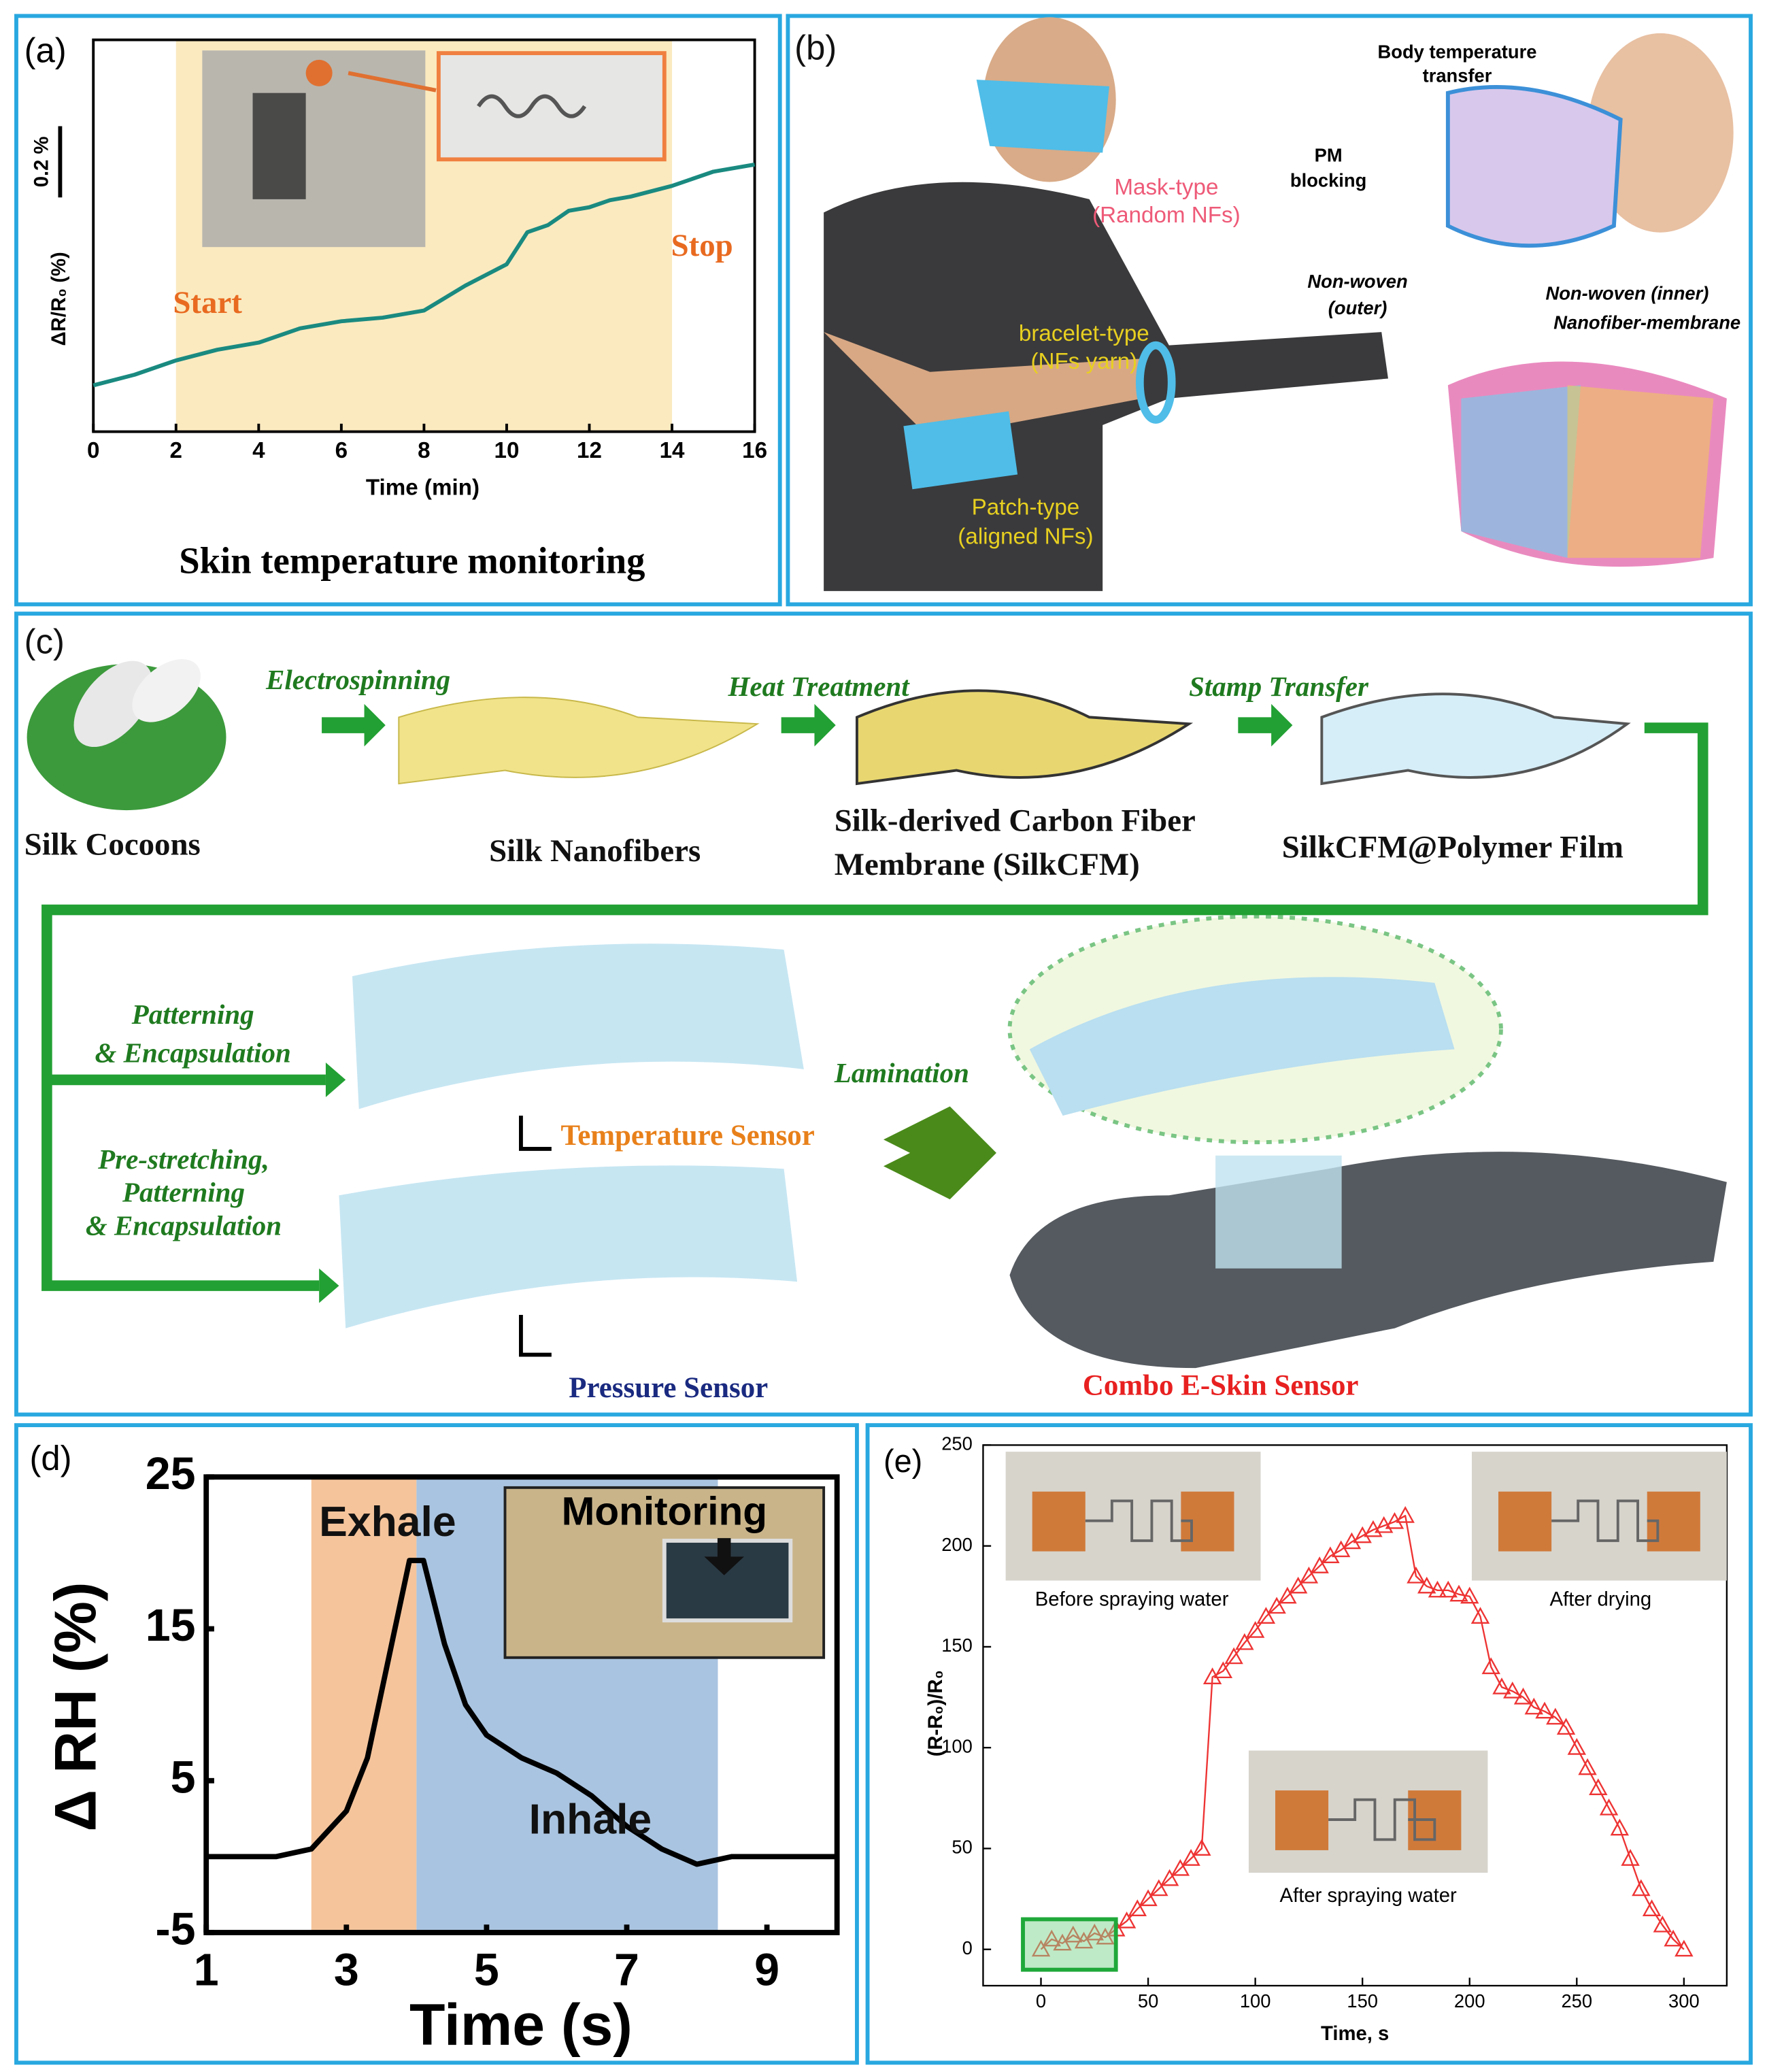 This screenshot has height=2072, width=1767. What do you see at coordinates (392, 82) in the screenshot?
I see `zoom-arrow` at bounding box center [392, 82].